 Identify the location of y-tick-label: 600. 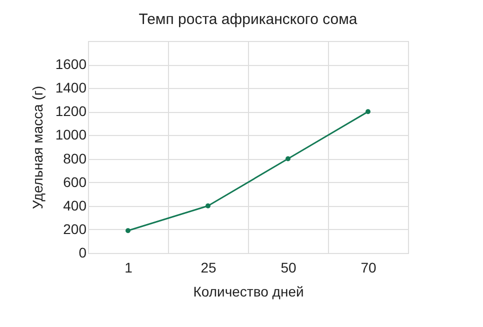
(75, 182).